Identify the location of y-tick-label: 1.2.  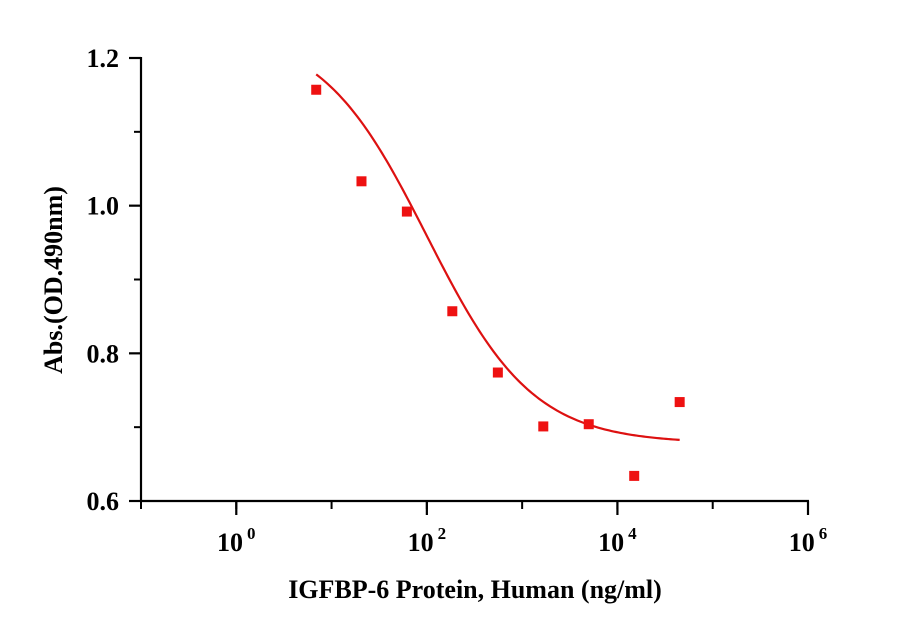
(103, 58).